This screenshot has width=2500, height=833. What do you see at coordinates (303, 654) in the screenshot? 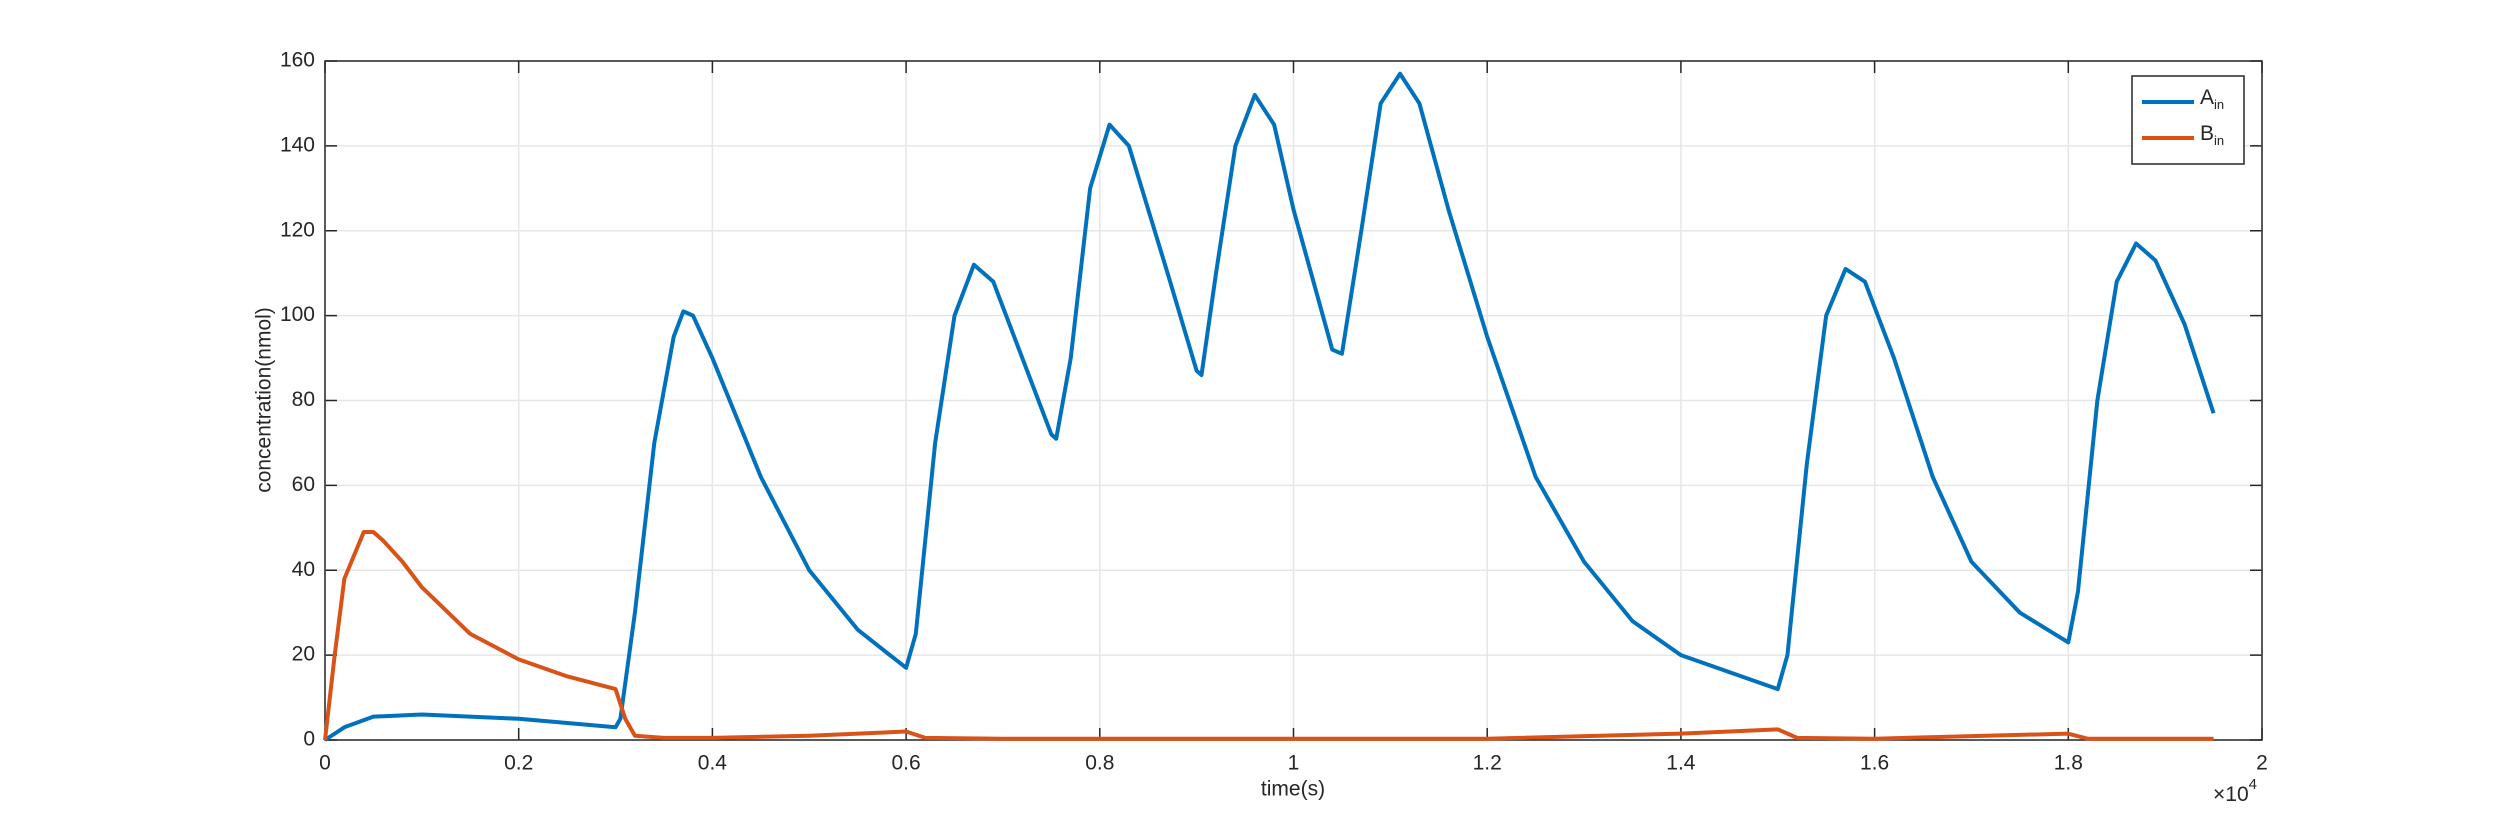
I see `y-tick-label: 20` at bounding box center [303, 654].